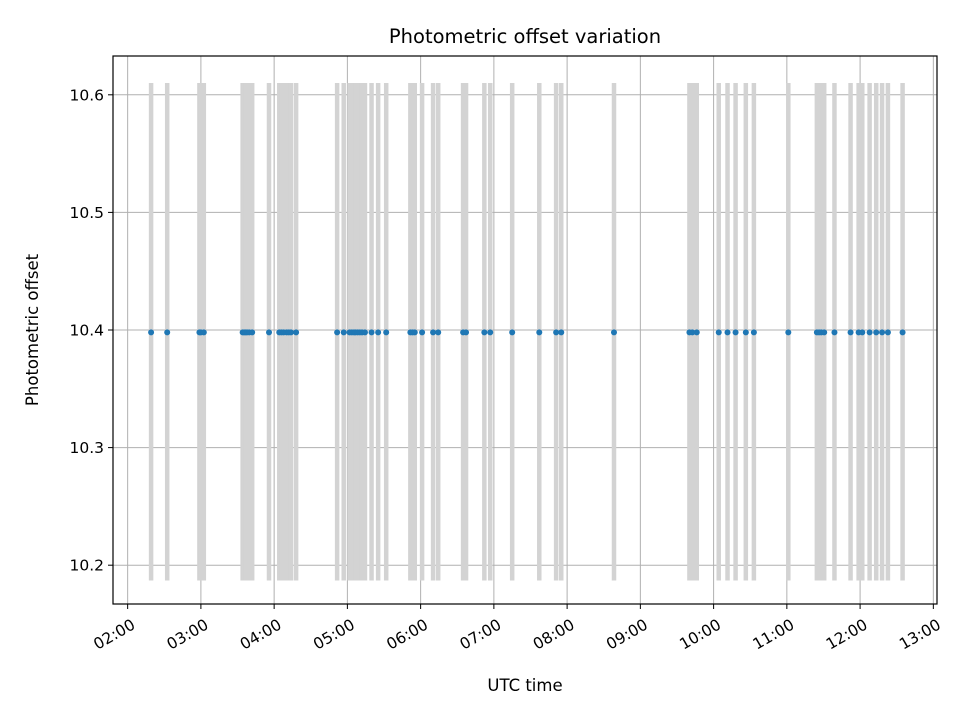  Describe the element at coordinates (86, 213) in the screenshot. I see `y-tick-label: 10.5` at that location.